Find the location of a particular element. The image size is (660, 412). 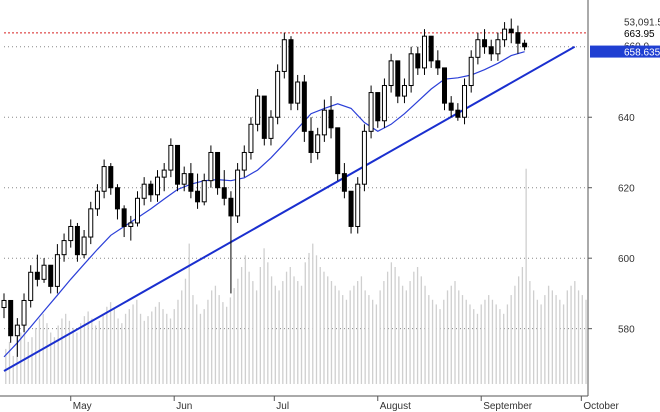

x-tick-label: May is located at coordinates (82, 406).